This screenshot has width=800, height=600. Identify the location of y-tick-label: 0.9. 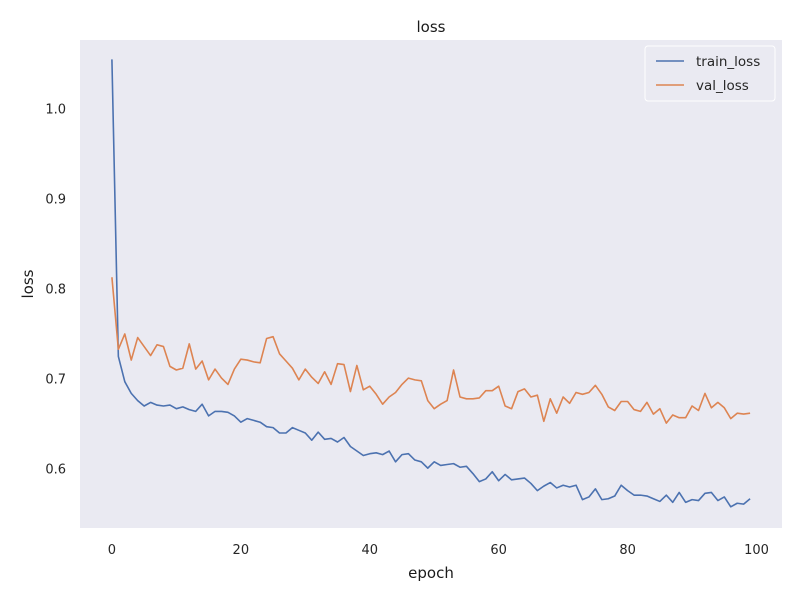
(55, 199).